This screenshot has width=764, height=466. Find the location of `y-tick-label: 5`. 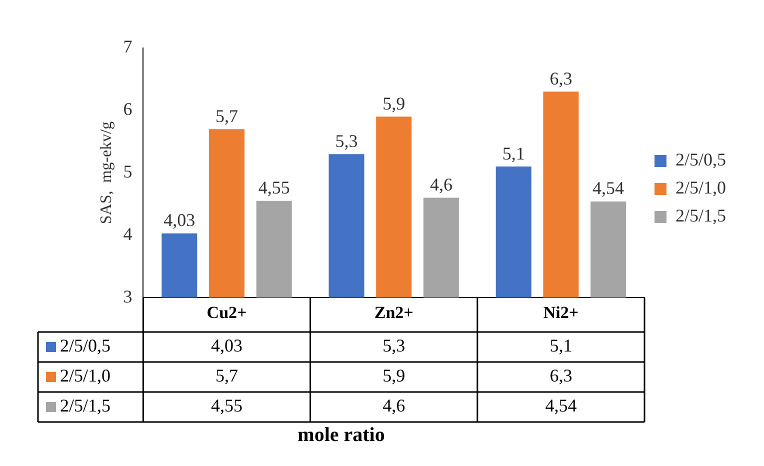

y-tick-label: 5 is located at coordinates (127, 172).